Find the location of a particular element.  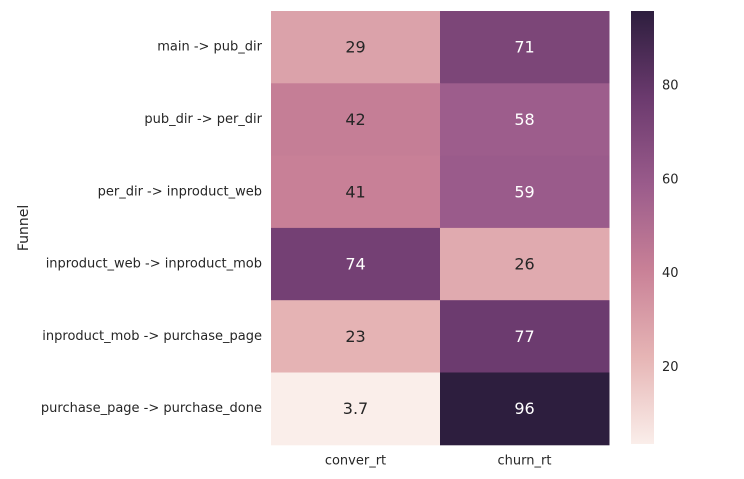

row-label: per_dir -> inproduct_web is located at coordinates (180, 191).